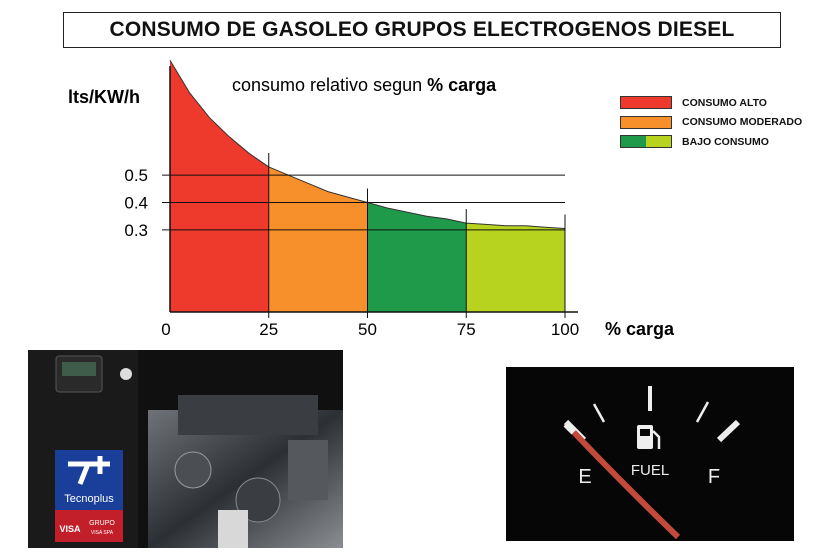  I want to click on reference-lines, so click(364, 235).